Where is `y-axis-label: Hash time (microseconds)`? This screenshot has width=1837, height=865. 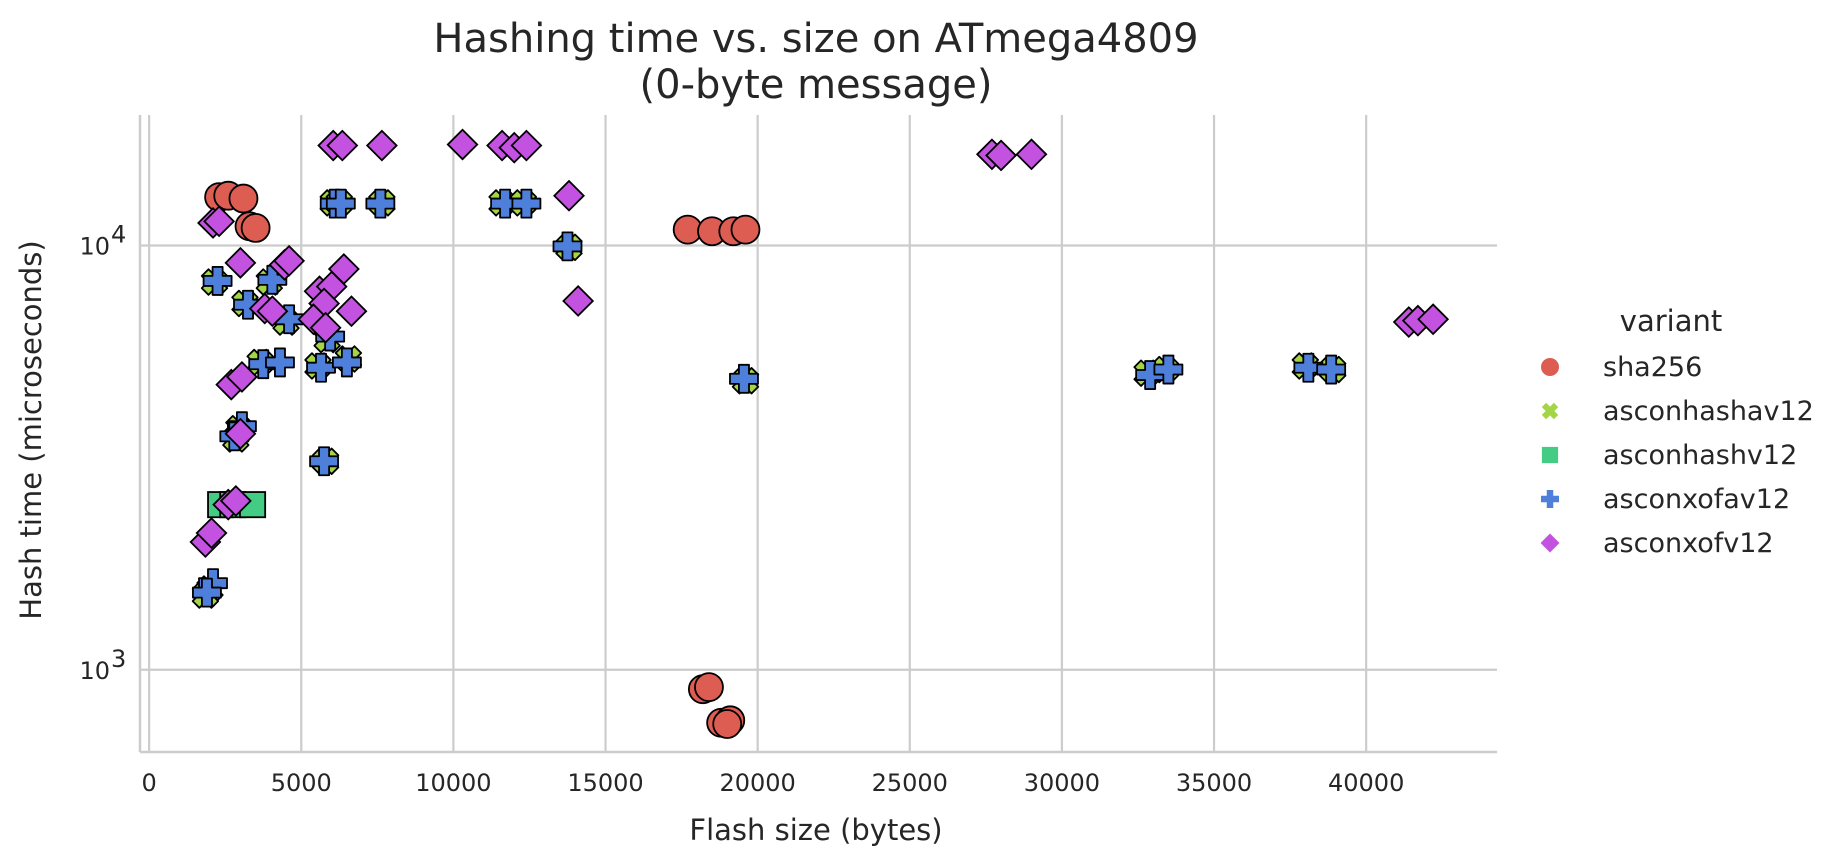 y-axis-label: Hash time (microseconds) is located at coordinates (31, 429).